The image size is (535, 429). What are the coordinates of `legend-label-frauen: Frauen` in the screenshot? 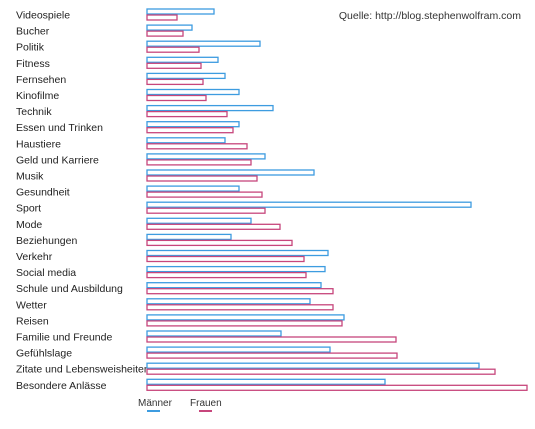 It's located at (206, 403).